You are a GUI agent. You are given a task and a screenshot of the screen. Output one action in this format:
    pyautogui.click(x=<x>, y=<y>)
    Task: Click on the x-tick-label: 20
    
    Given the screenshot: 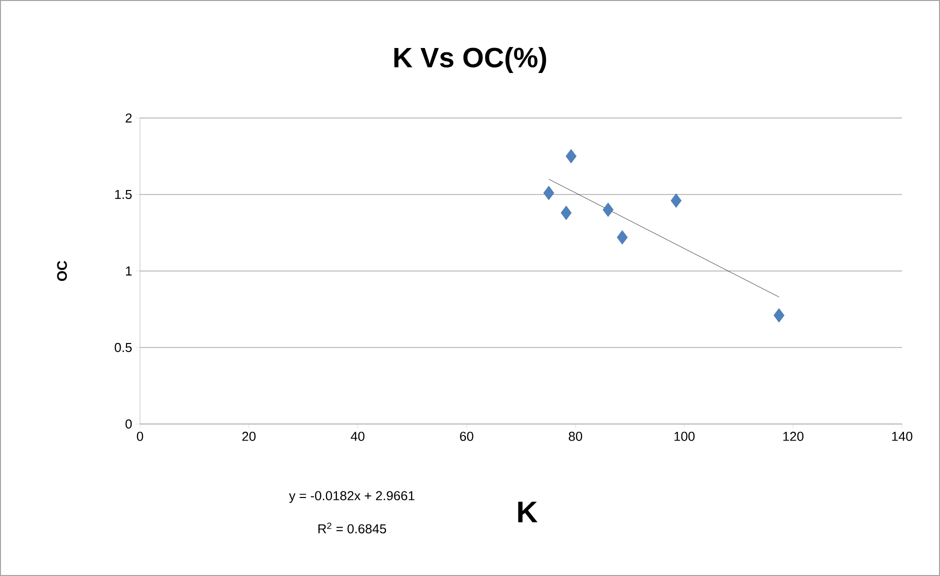 What is the action you would take?
    pyautogui.click(x=249, y=436)
    